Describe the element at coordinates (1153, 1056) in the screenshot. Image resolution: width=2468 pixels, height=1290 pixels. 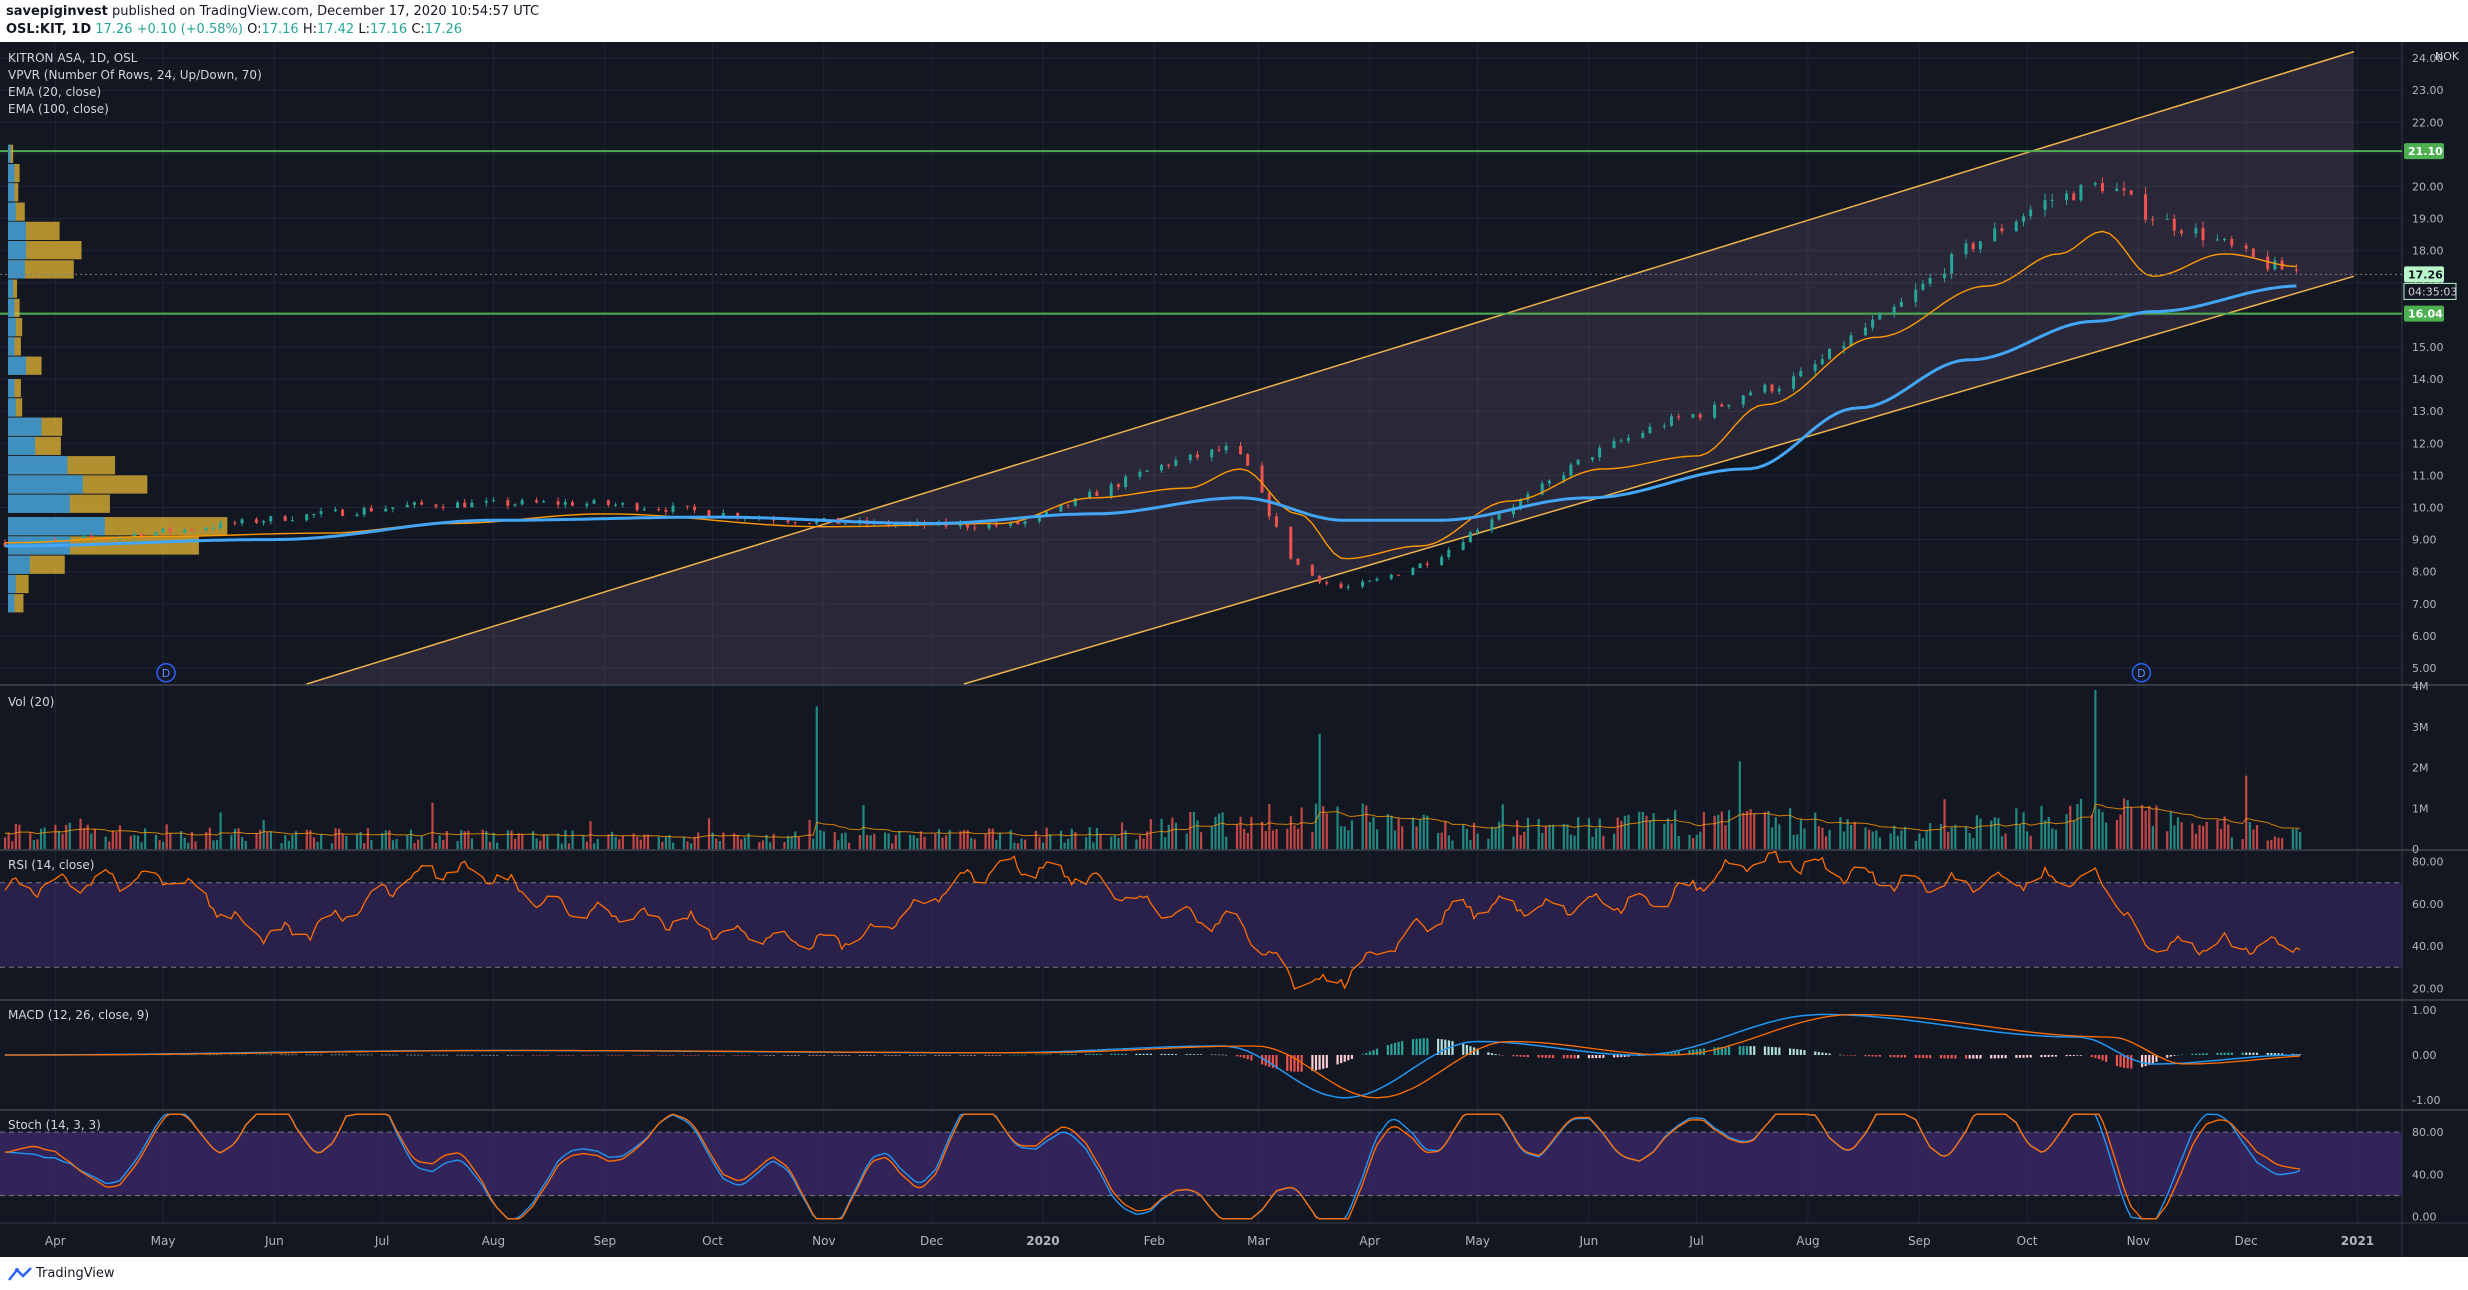
I see `macd-signal-line` at that location.